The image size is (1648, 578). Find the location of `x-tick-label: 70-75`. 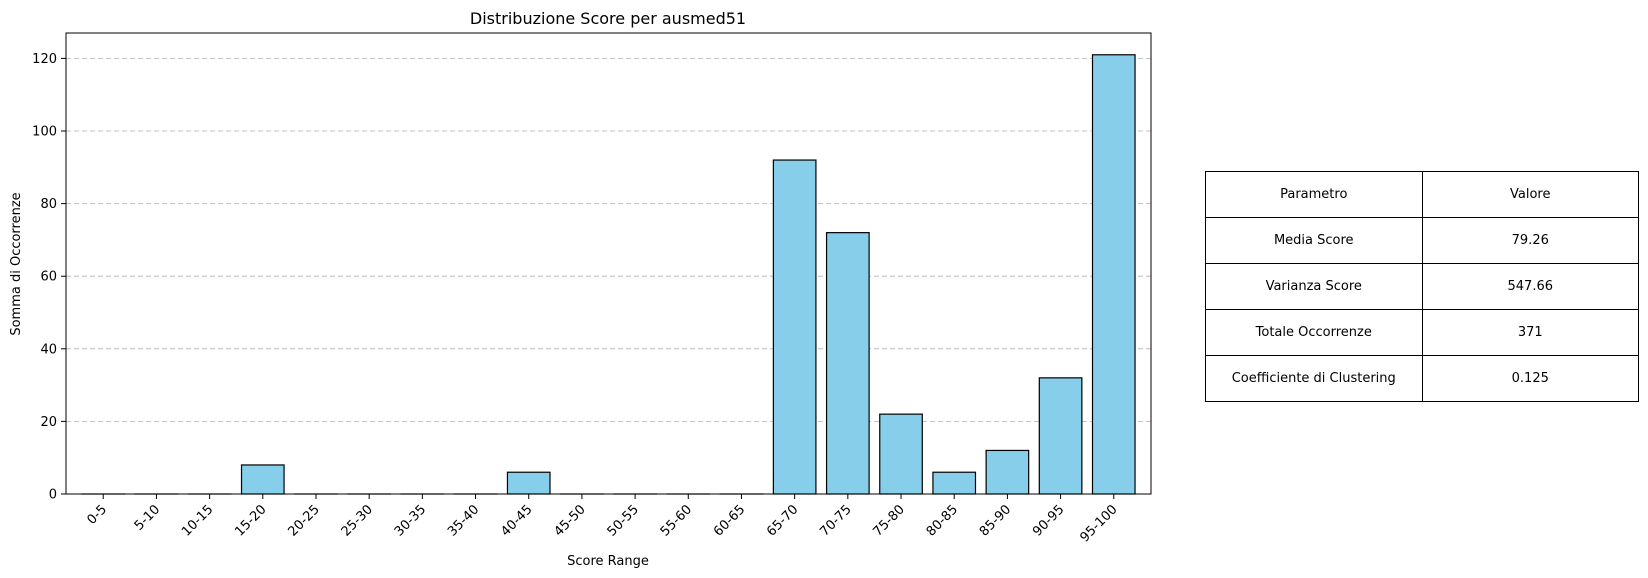

x-tick-label: 70-75 is located at coordinates (835, 520).